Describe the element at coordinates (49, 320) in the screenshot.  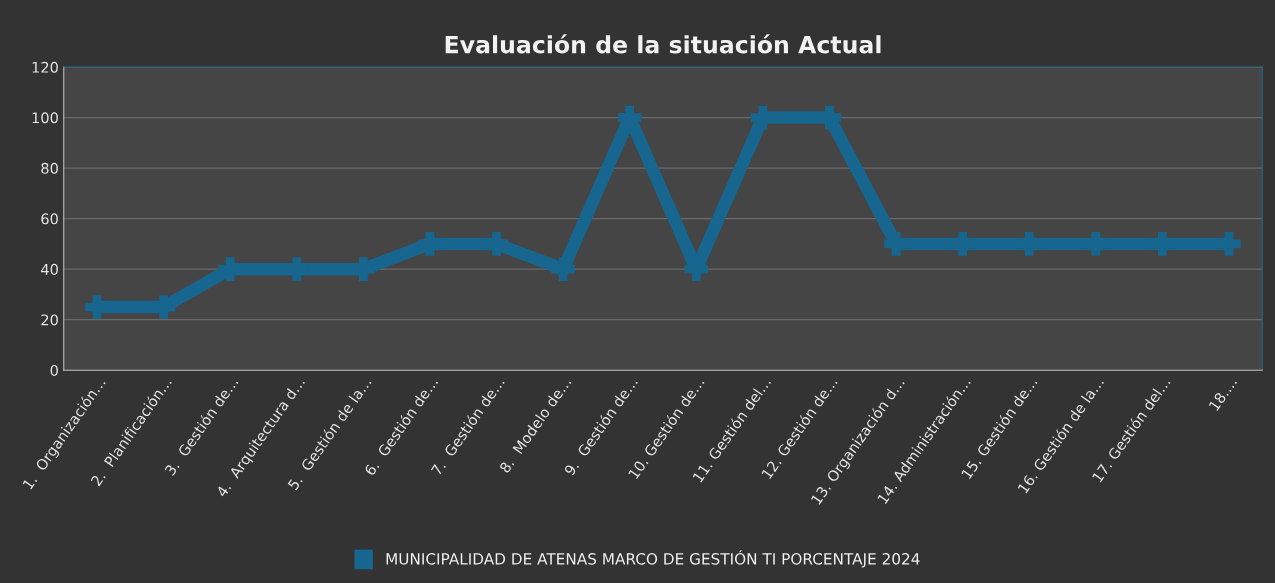
I see `y-tick-label: 20` at that location.